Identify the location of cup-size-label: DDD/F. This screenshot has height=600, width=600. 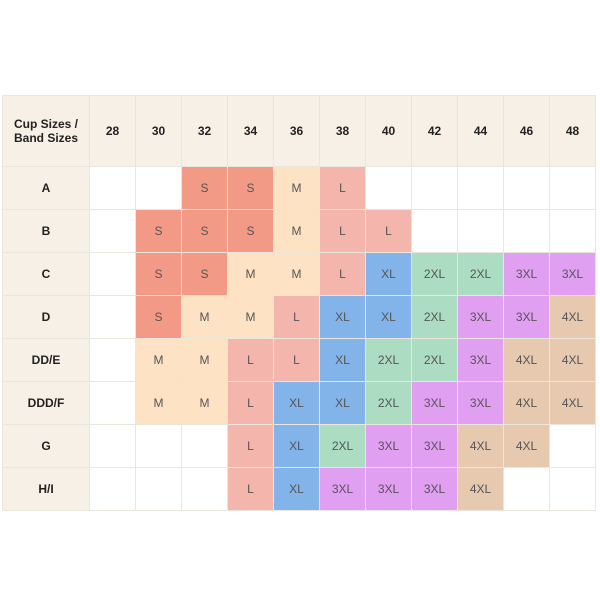
(46, 403).